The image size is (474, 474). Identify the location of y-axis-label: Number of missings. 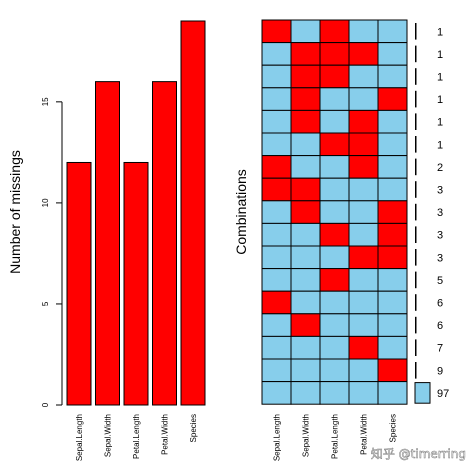
(15, 212).